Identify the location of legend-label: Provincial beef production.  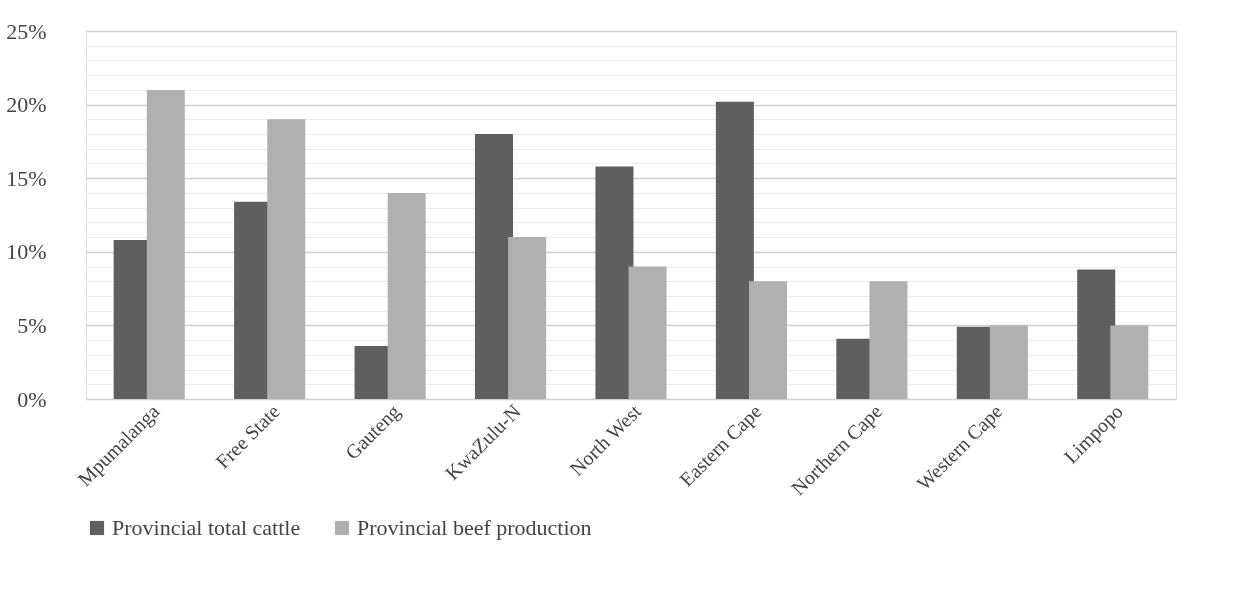
(474, 527).